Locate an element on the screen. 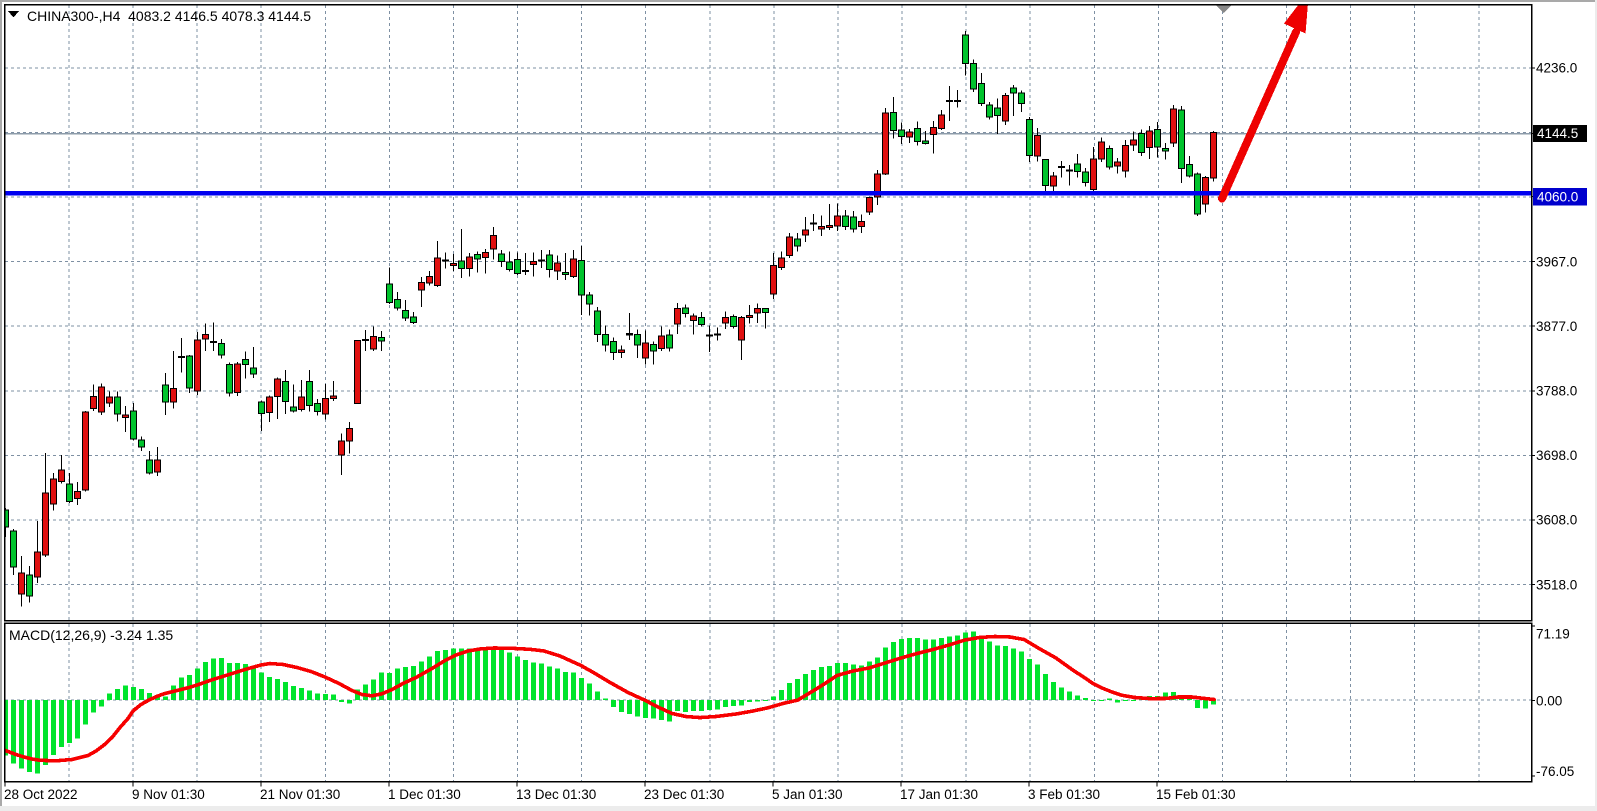  svg-text: 4144.5 is located at coordinates (1557, 133).